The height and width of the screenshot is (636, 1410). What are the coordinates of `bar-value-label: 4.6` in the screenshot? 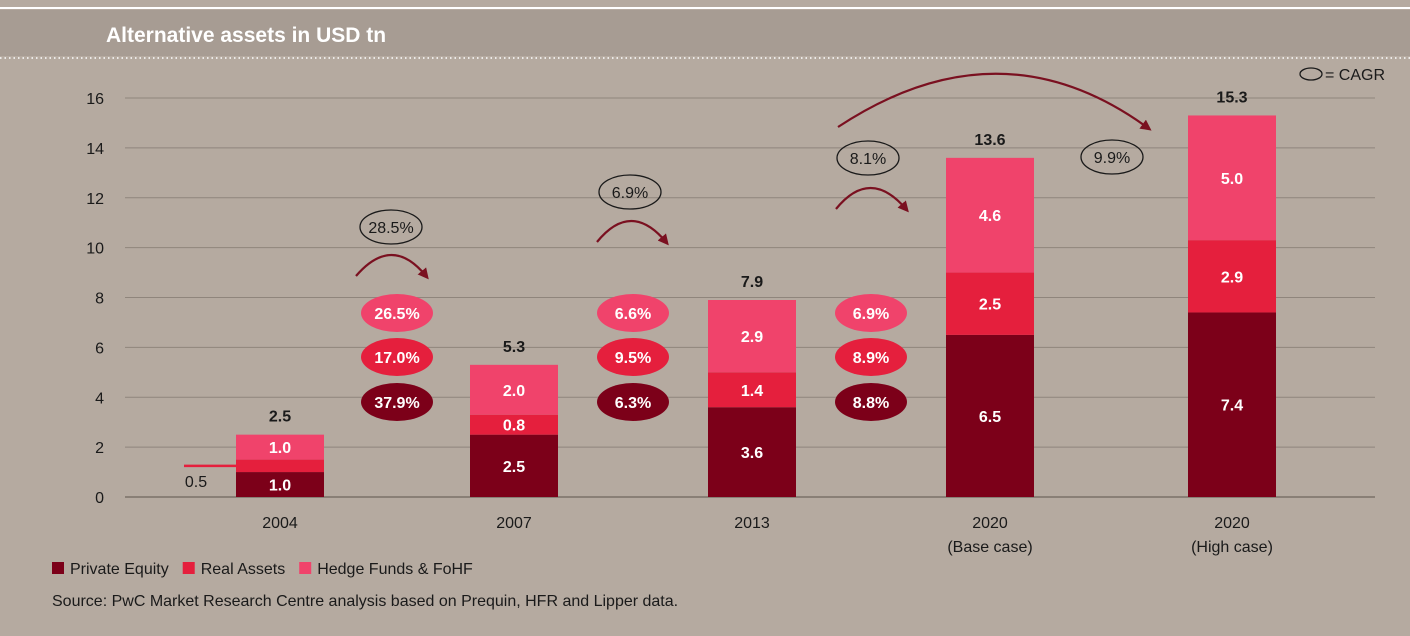 It's located at (990, 216).